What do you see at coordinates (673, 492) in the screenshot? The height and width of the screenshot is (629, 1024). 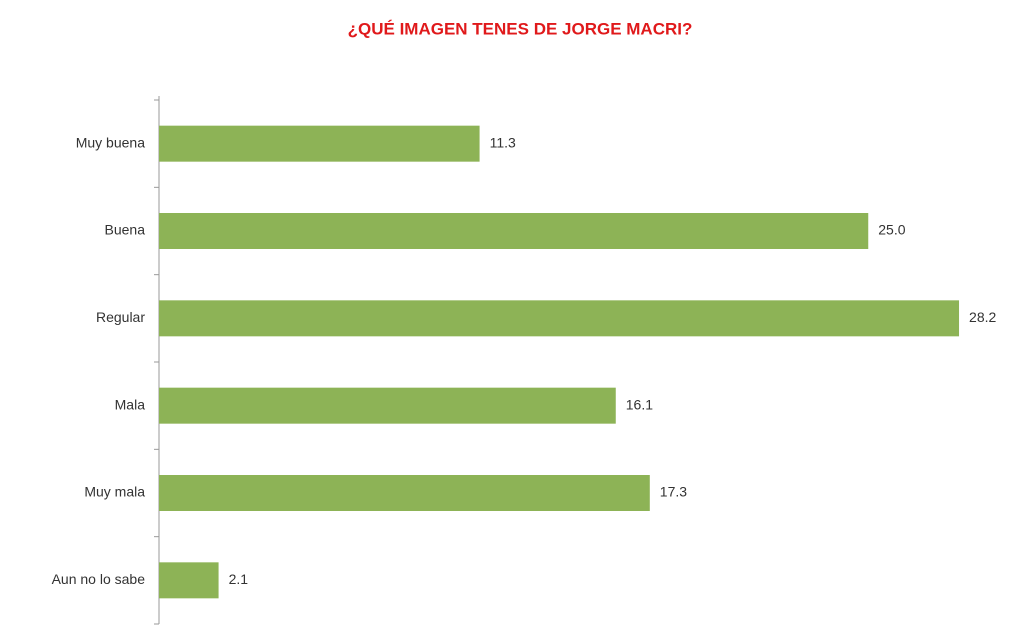 I see `data-label: 17.3` at bounding box center [673, 492].